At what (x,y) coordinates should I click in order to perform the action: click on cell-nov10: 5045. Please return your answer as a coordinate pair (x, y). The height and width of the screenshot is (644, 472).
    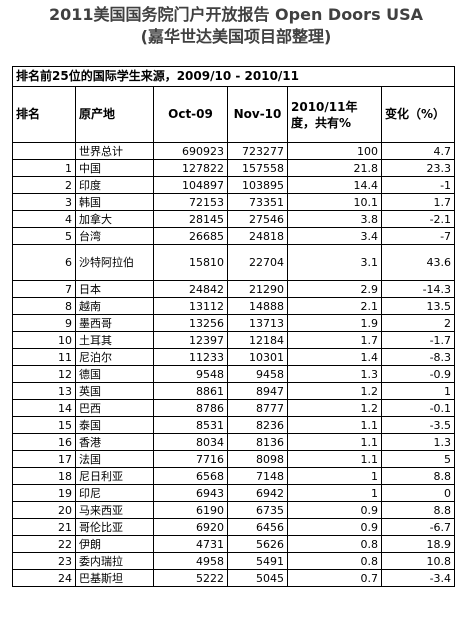
    Looking at the image, I should click on (257, 578).